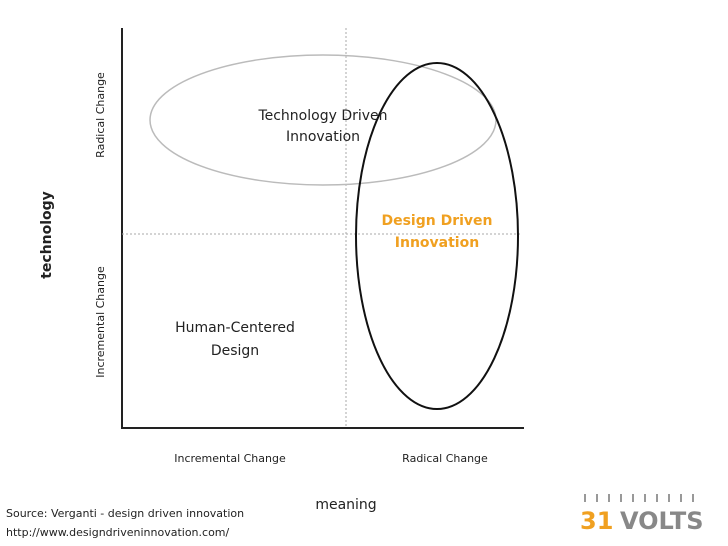 The width and height of the screenshot is (728, 546). Describe the element at coordinates (118, 532) in the screenshot. I see `source-line: http://www.designdriveninnovation.com/` at that location.